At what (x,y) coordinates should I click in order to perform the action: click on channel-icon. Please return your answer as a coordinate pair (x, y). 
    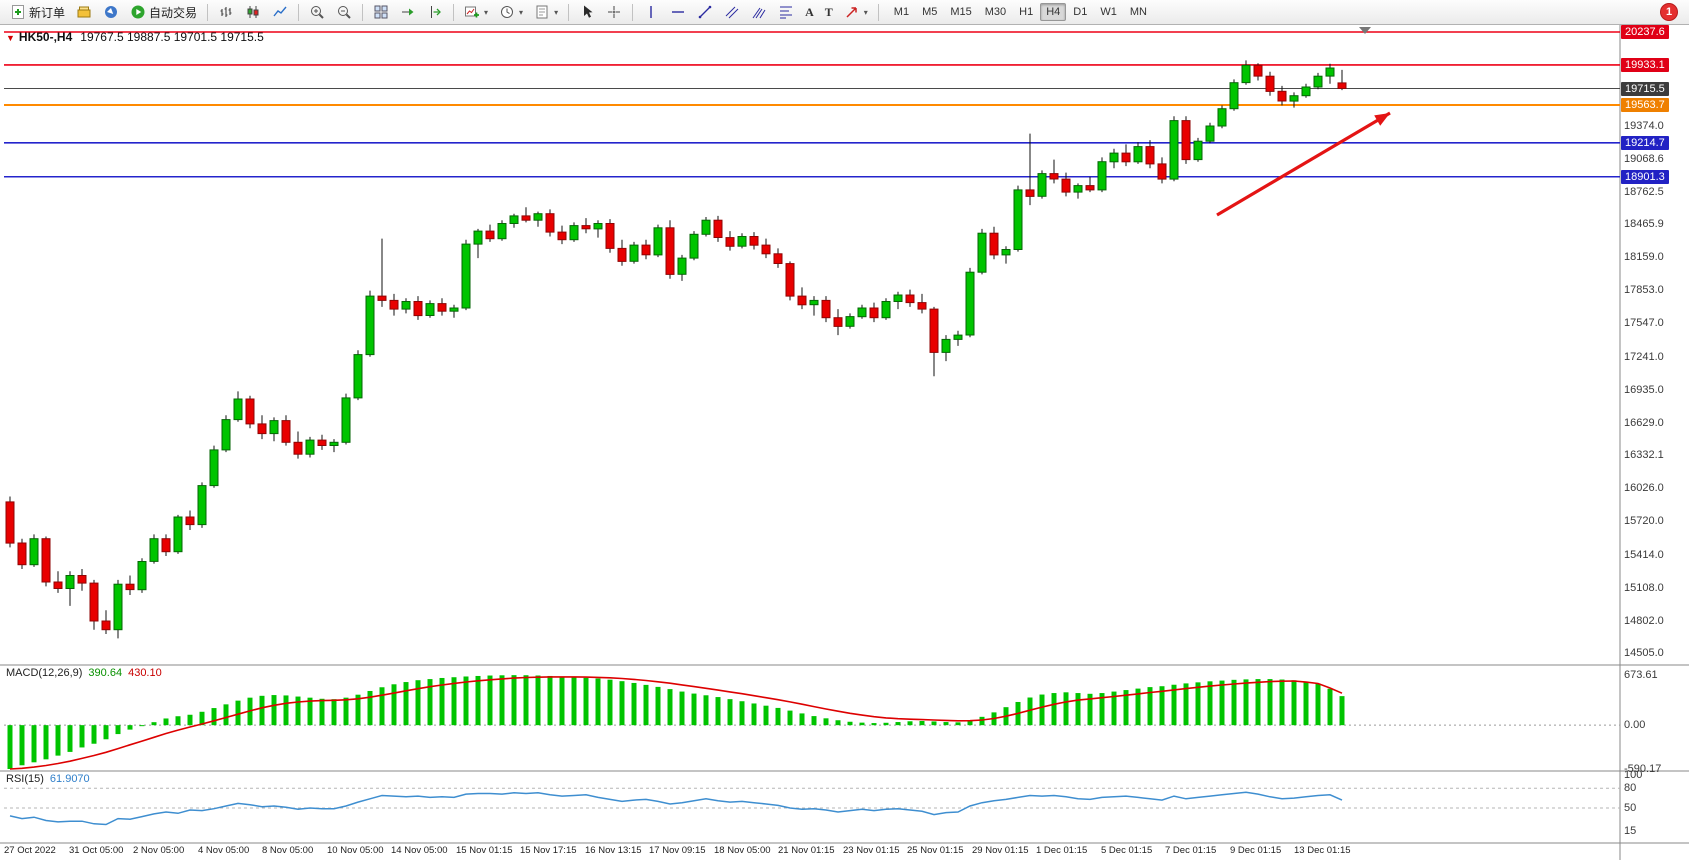
    Looking at the image, I should click on (732, 12).